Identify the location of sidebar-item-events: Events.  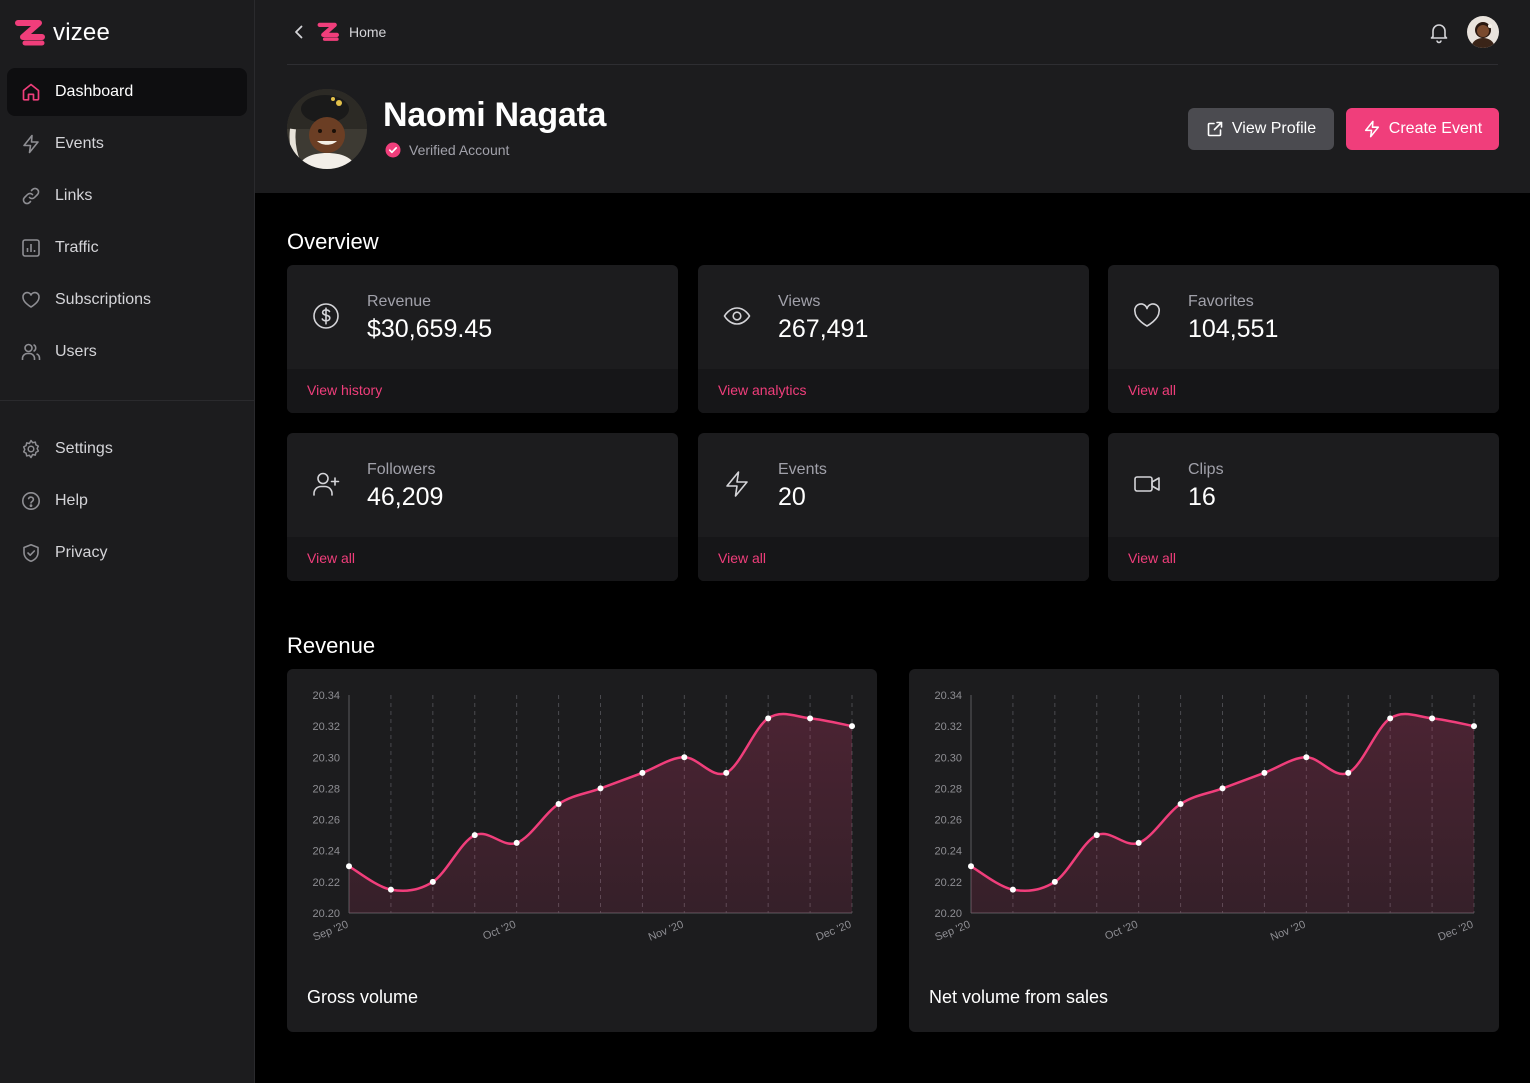
(127, 144).